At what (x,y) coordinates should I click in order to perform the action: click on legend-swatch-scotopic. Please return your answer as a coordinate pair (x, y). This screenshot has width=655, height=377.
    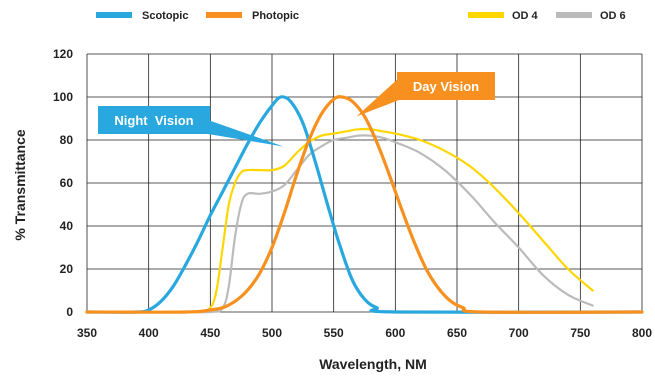
    Looking at the image, I should click on (114, 15).